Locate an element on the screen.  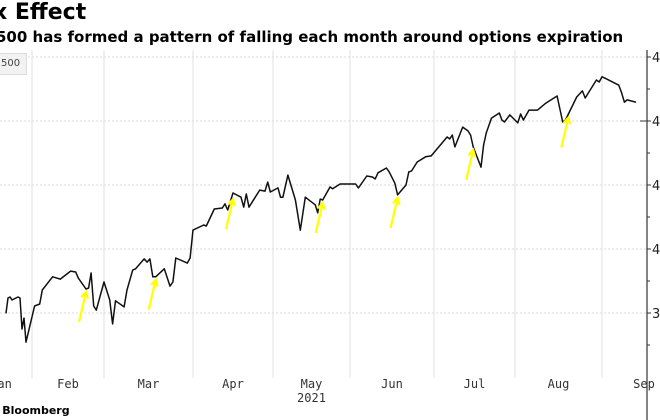
source-note: : Bloomberg is located at coordinates (35, 410).